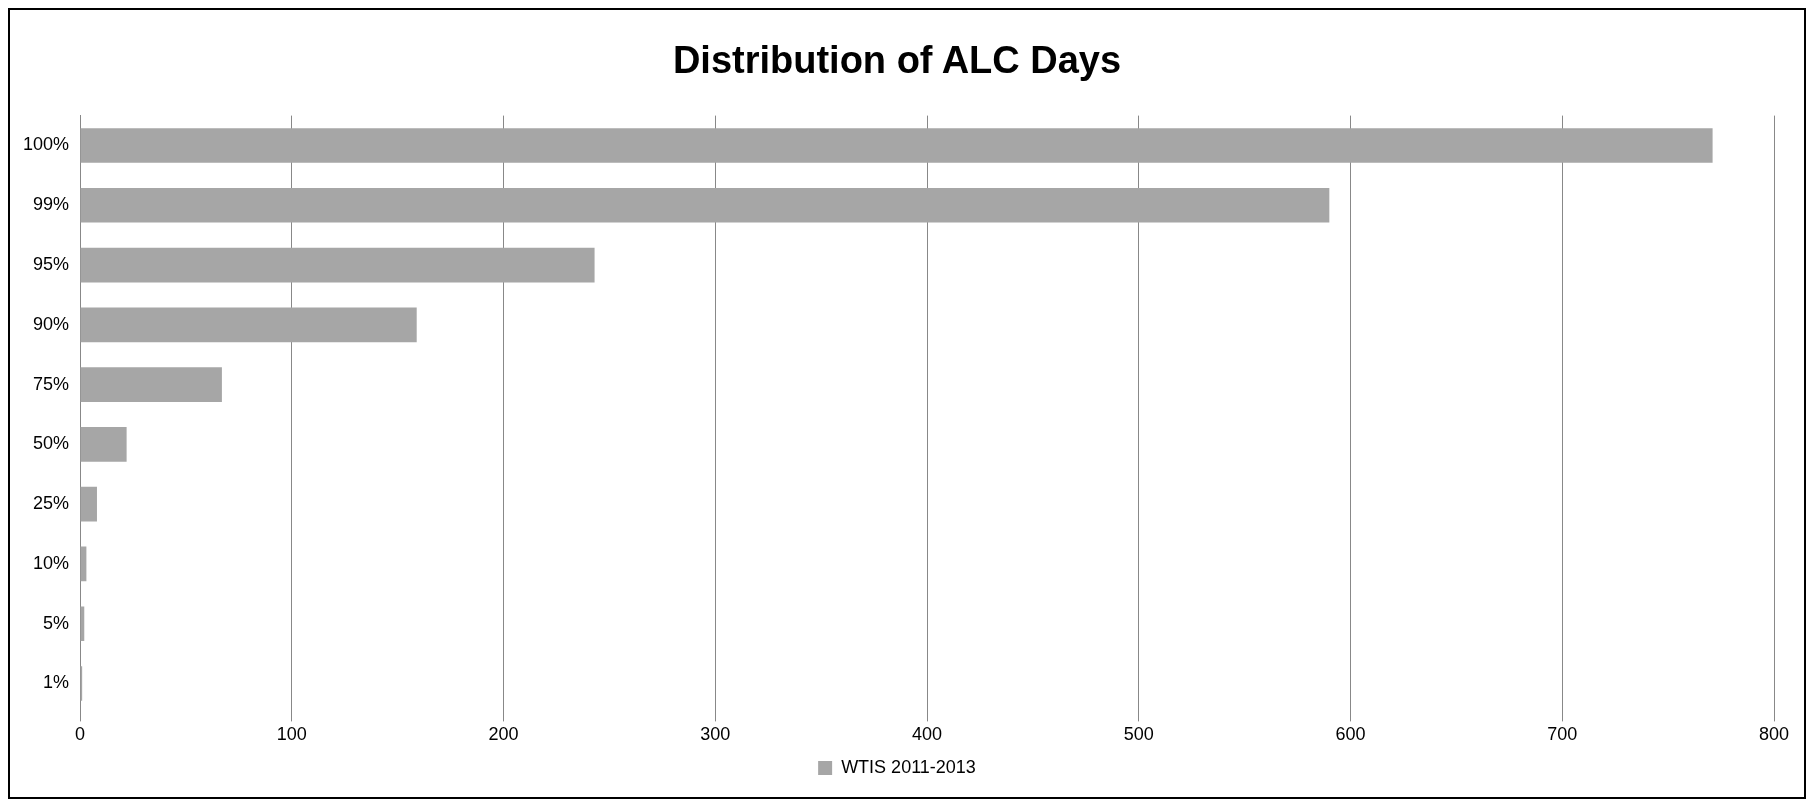 Image resolution: width=1814 pixels, height=807 pixels. Describe the element at coordinates (908, 766) in the screenshot. I see `legend-label: WTIS 2011-2013` at that location.